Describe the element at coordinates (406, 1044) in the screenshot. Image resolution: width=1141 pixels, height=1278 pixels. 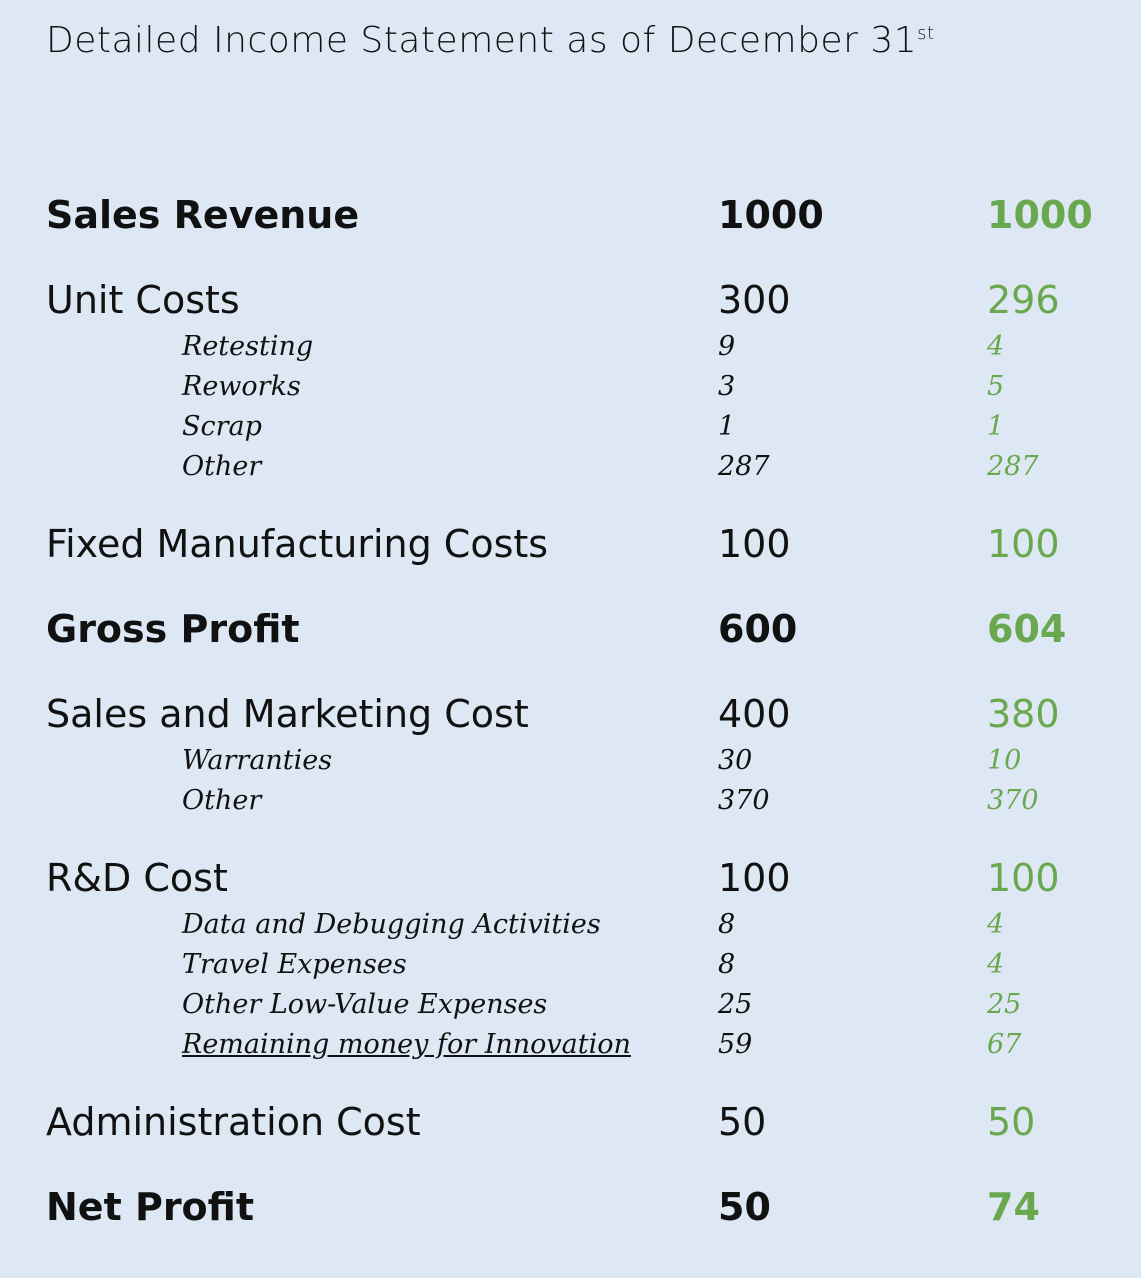
I see `item-label: Remaining money for Innovation` at that location.